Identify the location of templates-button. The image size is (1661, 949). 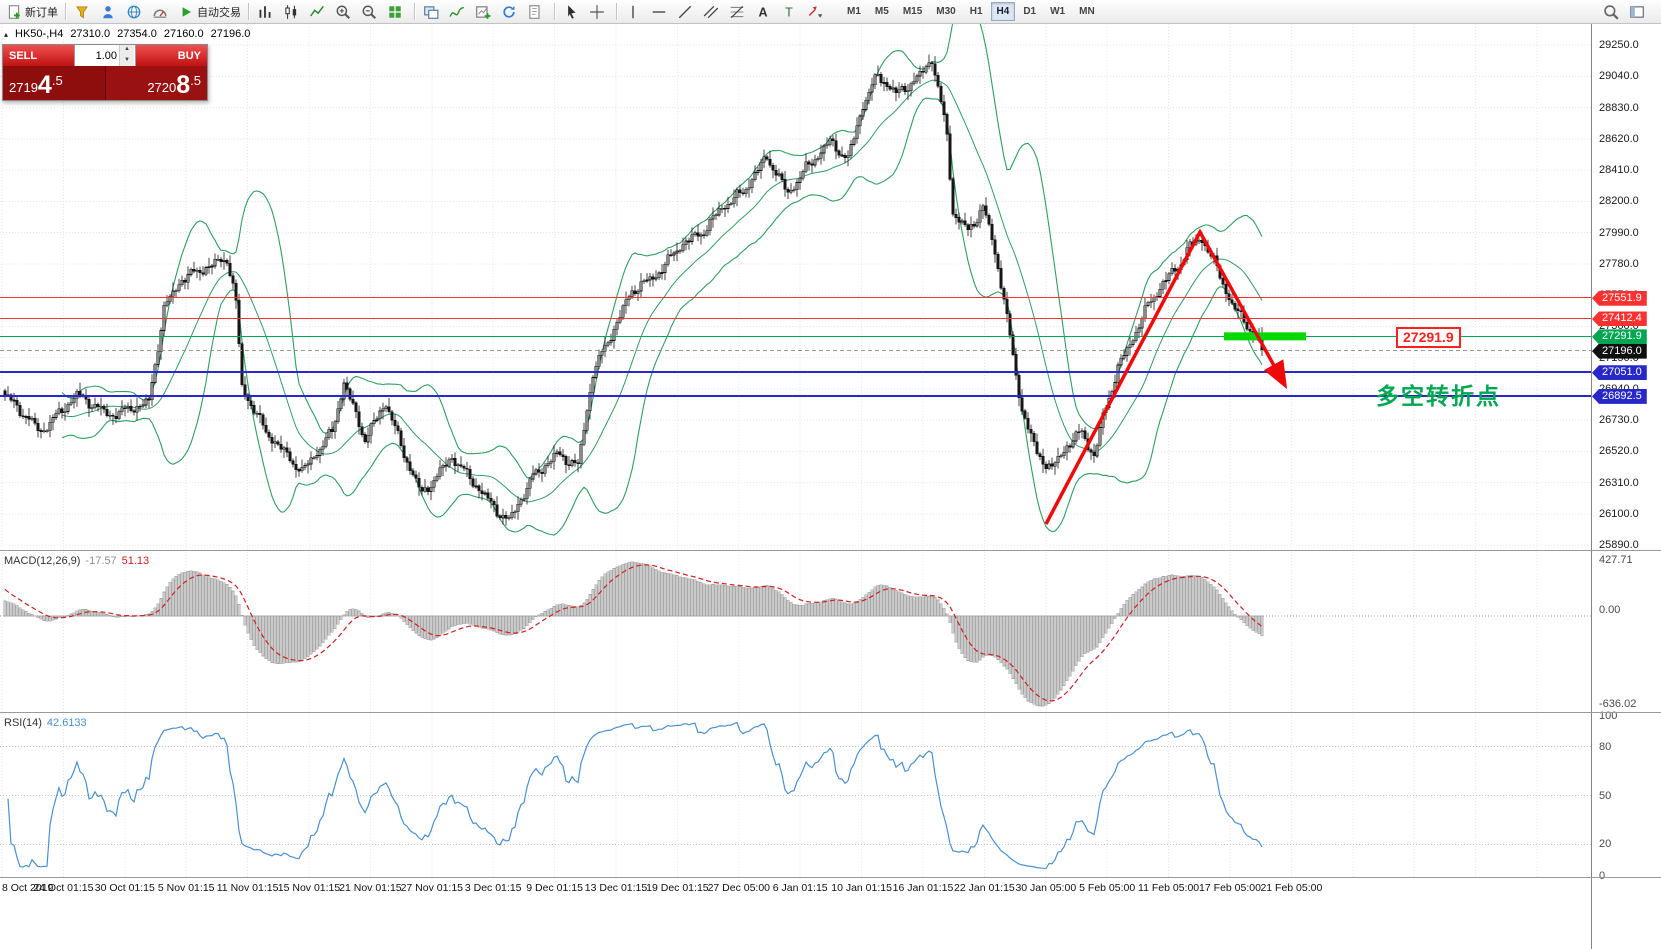
(537, 12).